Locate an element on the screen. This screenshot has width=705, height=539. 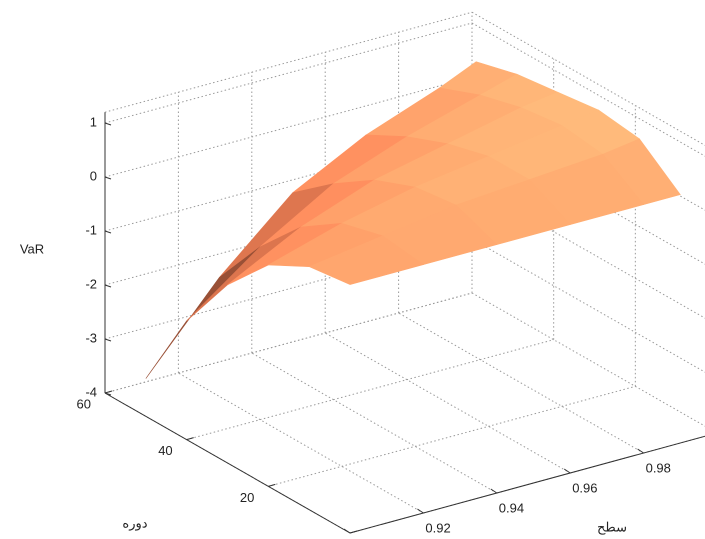
z-tick-label: -2 is located at coordinates (91, 283).